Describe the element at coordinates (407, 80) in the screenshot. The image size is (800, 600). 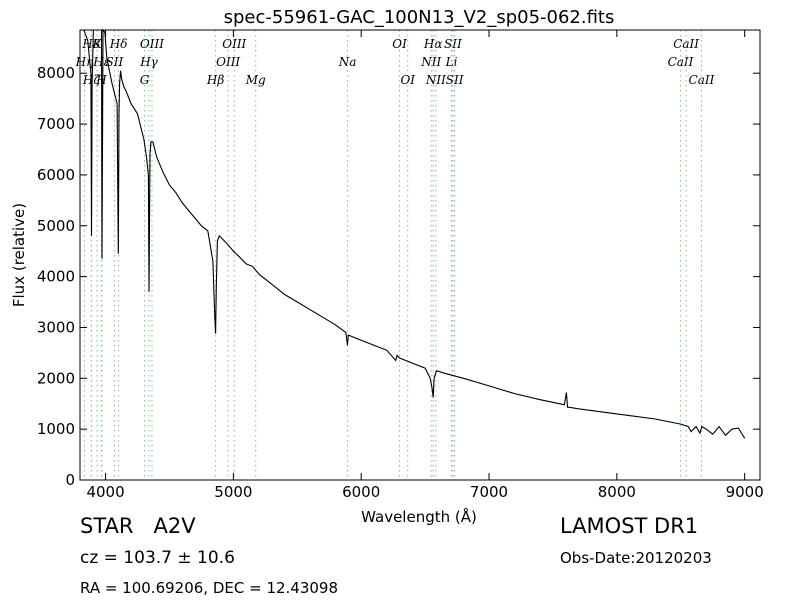
I see `line-label-11: OI` at that location.